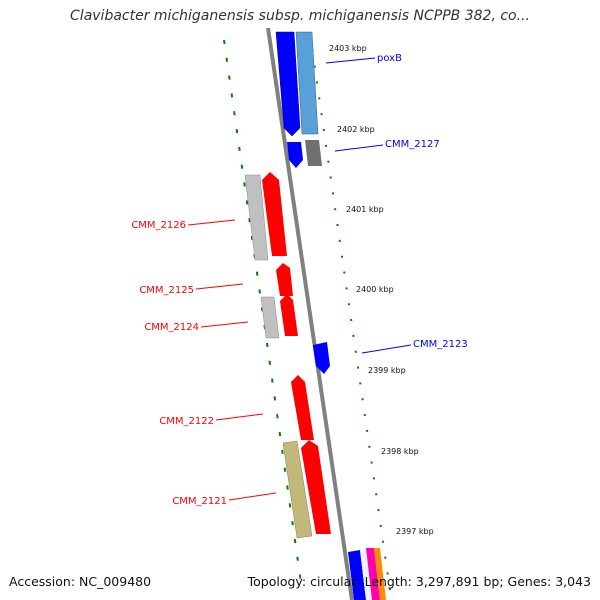 Image resolution: width=600 pixels, height=600 pixels. What do you see at coordinates (387, 370) in the screenshot?
I see `tick-label: 2399 kbp` at bounding box center [387, 370].